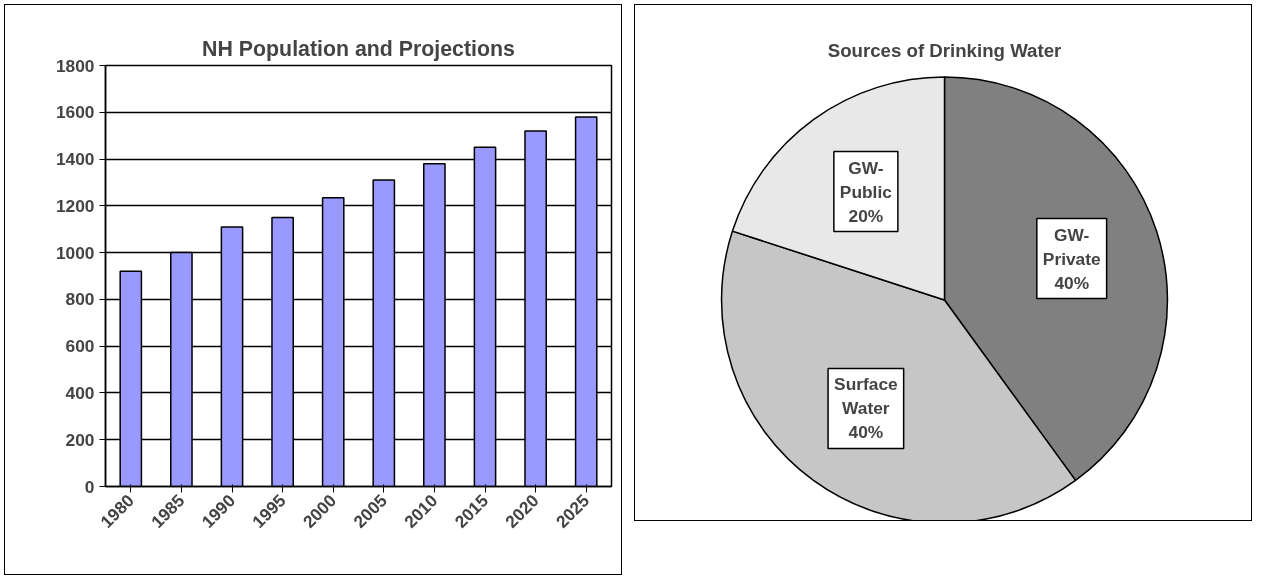 Image resolution: width=1270 pixels, height=581 pixels. Describe the element at coordinates (80, 439) in the screenshot. I see `y-tick-label: 200` at that location.